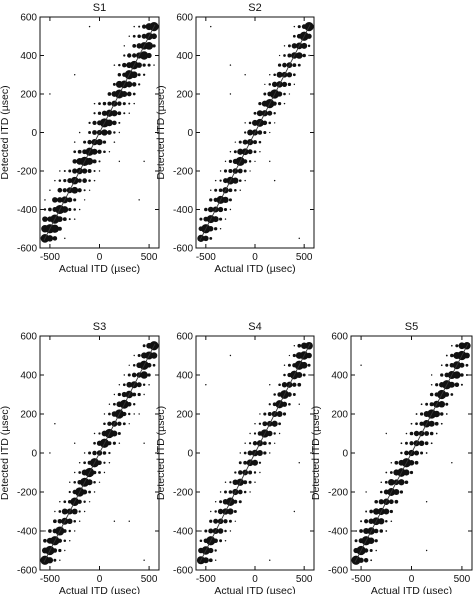 This screenshot has width=474, height=594. I want to click on x-tick-label: -500, so click(50, 257).